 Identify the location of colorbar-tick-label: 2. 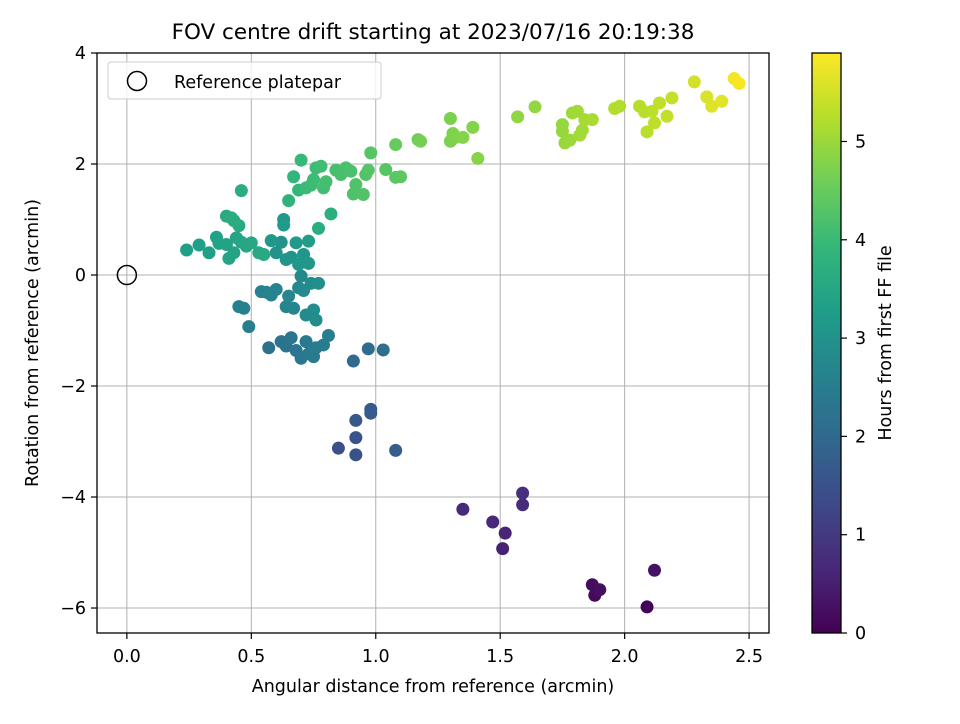
(860, 437).